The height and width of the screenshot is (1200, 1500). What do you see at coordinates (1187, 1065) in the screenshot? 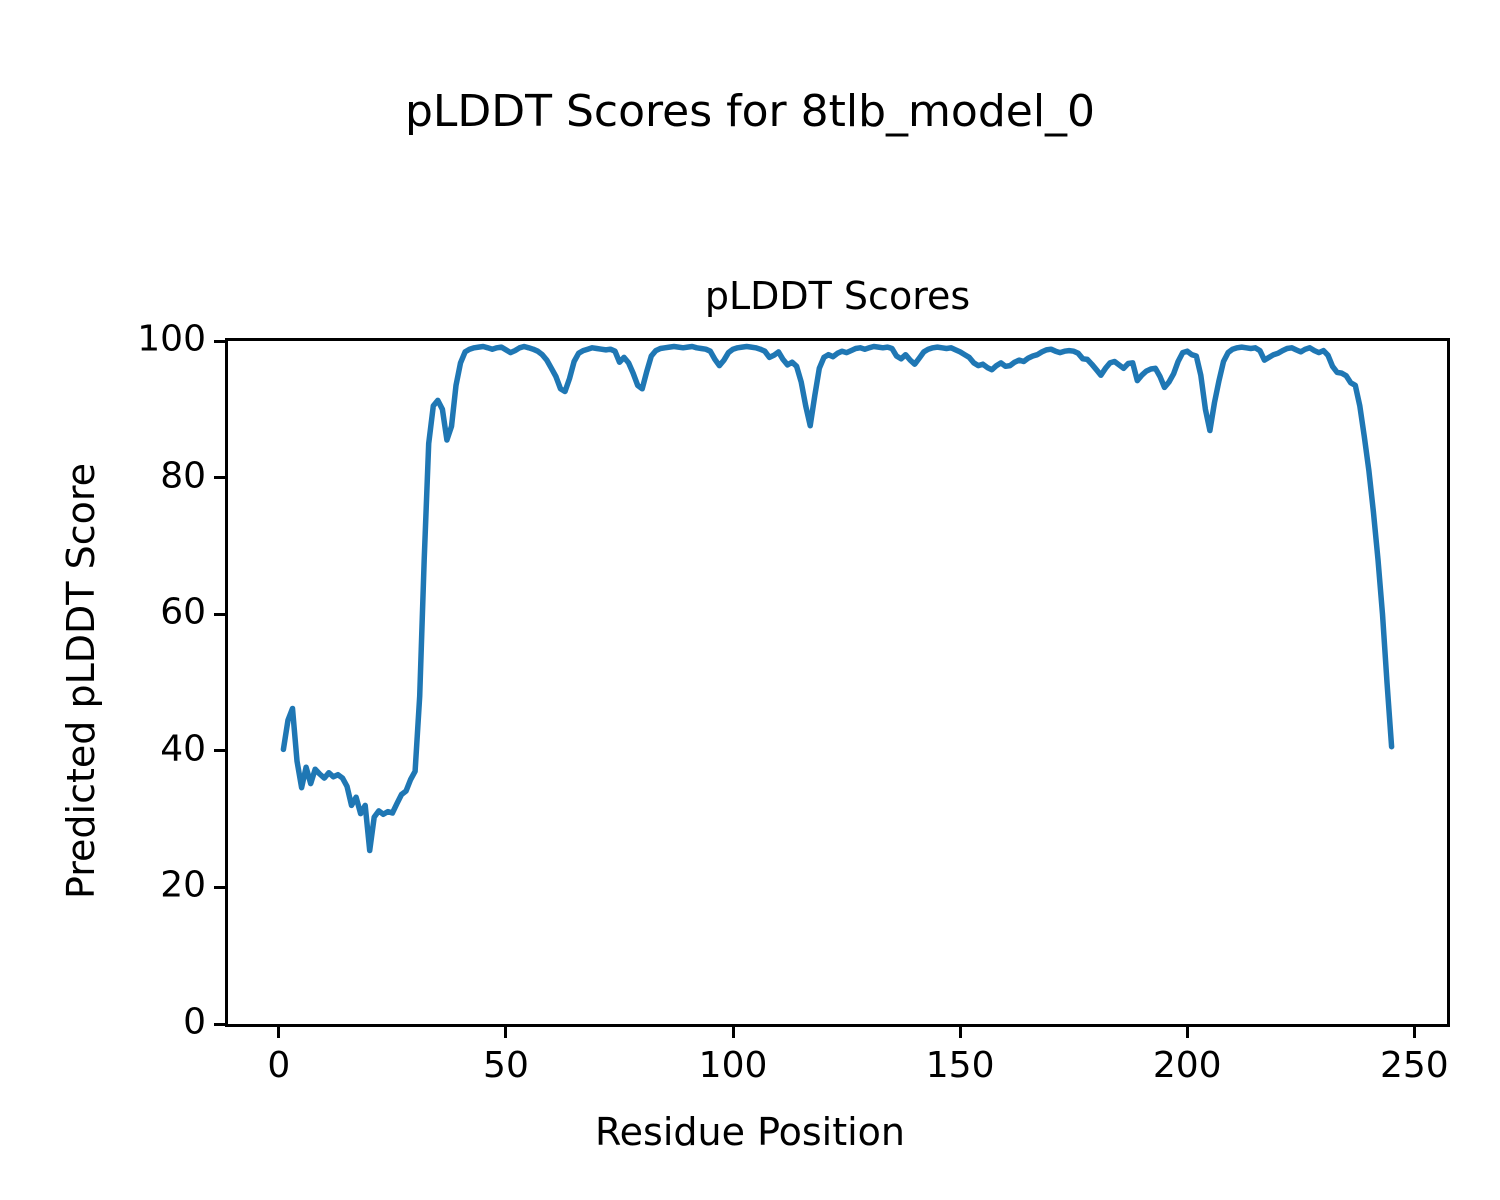
I see `x-tick-label: 200` at bounding box center [1187, 1065].